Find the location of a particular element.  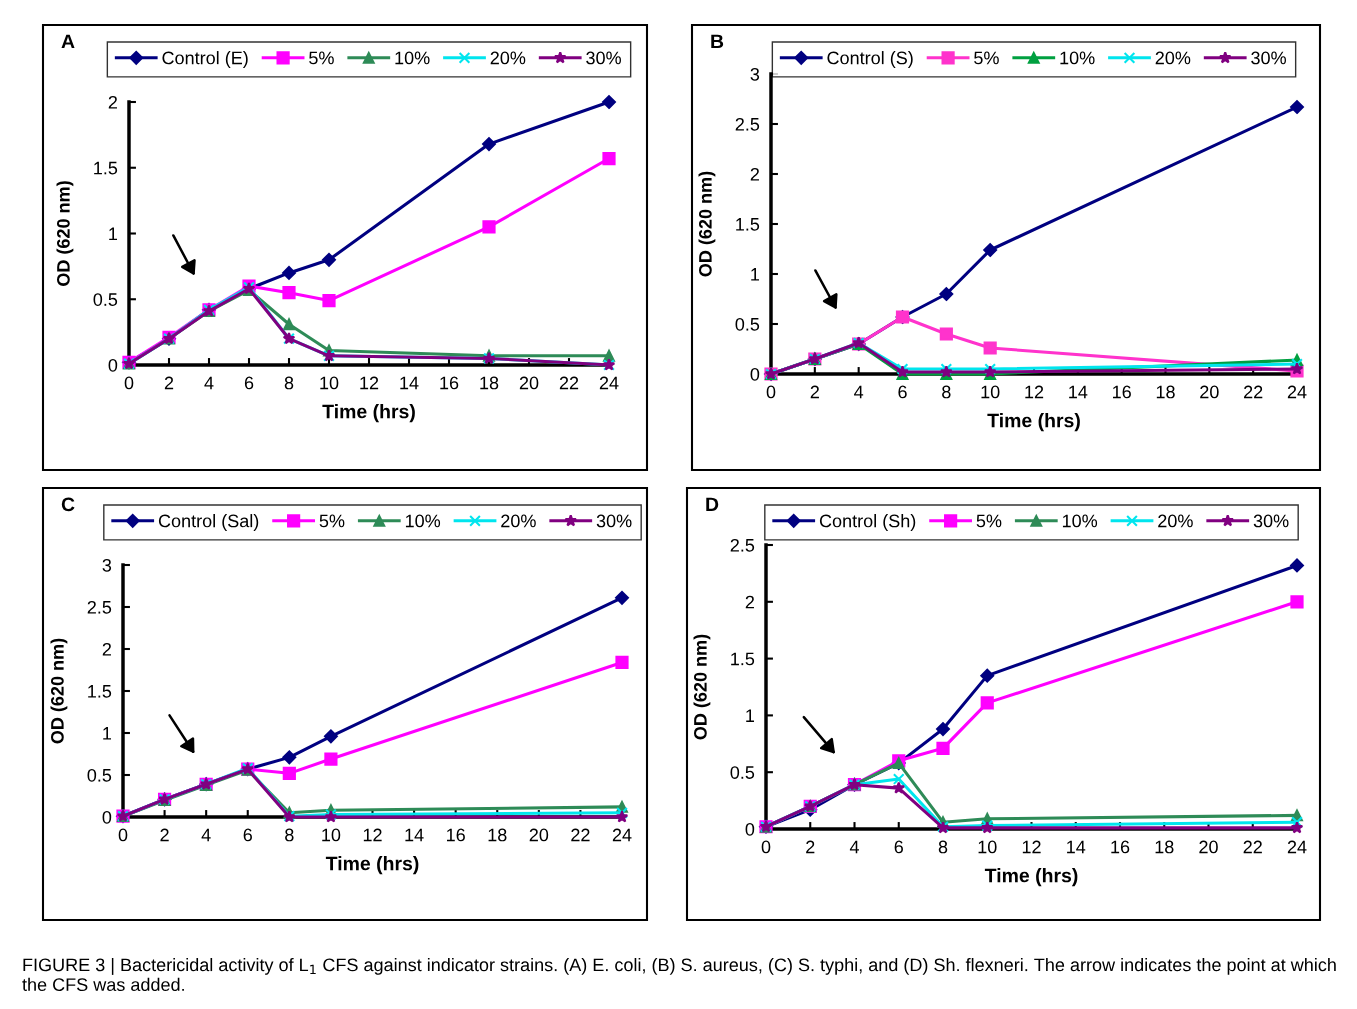

text: FIGURE 3 | Bactericidal activity of L$_{1}$ CFS against indicator strains. (A) E. coli, (B) S. aureus, (C) S. typhi, and (D) Sh. flexneri. The arrow indicates the point at which the CFS was added. is located at coordinates (679, 975).